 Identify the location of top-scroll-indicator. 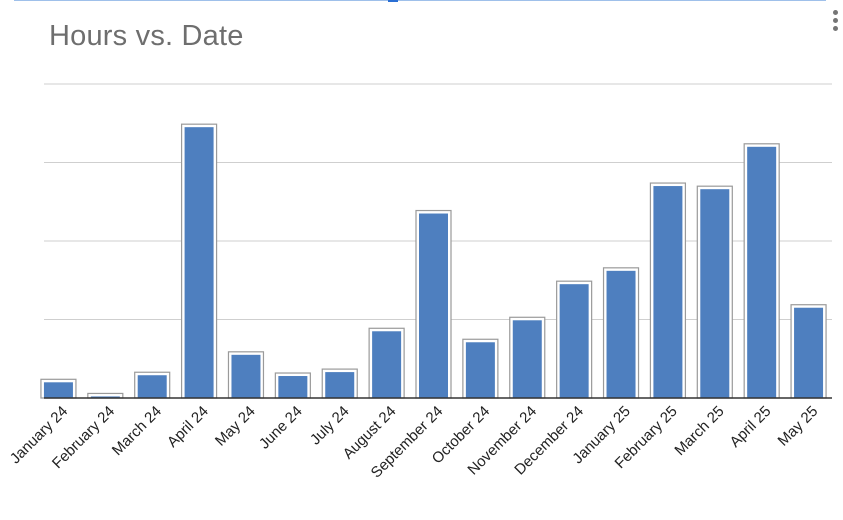
(393, 1).